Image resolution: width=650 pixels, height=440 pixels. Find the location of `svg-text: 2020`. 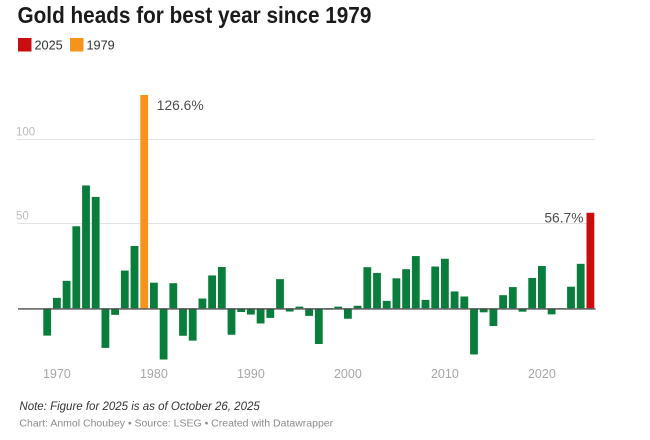

svg-text: 2020 is located at coordinates (542, 374).